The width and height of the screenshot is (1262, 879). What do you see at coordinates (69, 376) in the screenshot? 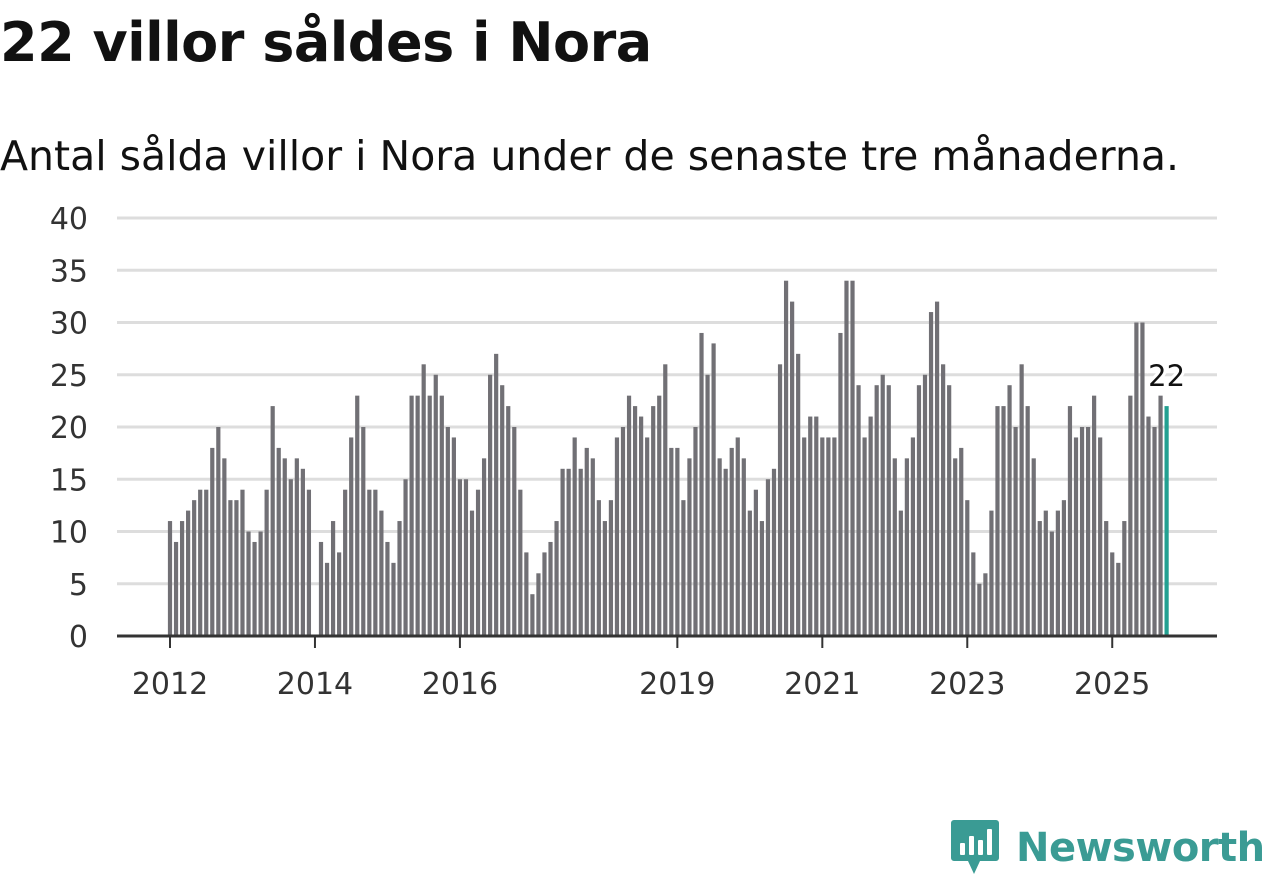
I see `y-tick-label: 25` at bounding box center [69, 376].